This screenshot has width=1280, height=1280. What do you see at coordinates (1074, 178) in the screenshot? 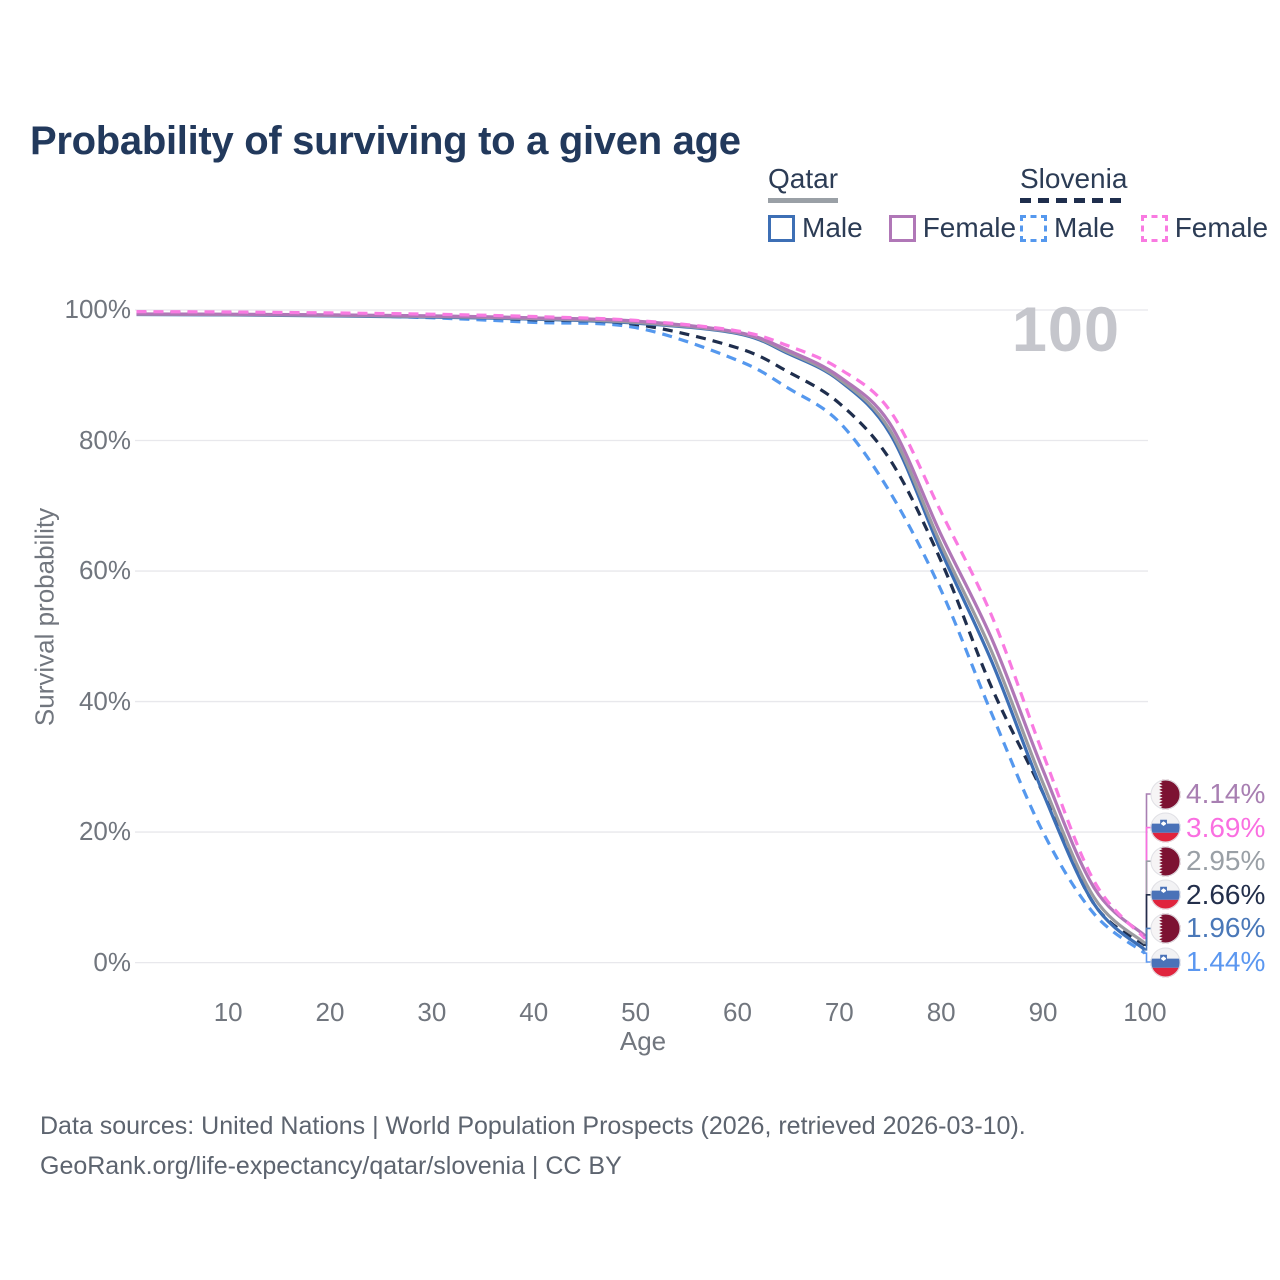
I see `legend-country-slovenia-label: Slovenia` at bounding box center [1074, 178].